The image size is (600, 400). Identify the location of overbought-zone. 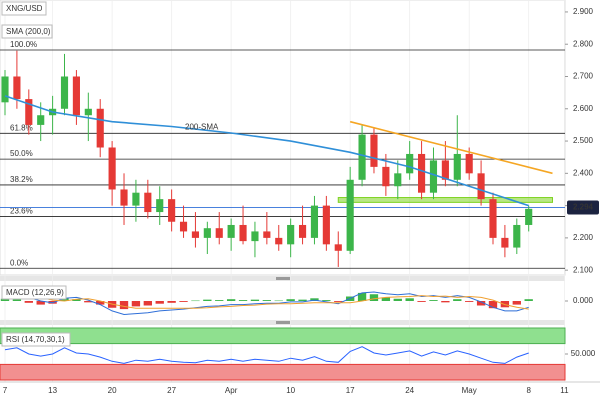
(283, 336).